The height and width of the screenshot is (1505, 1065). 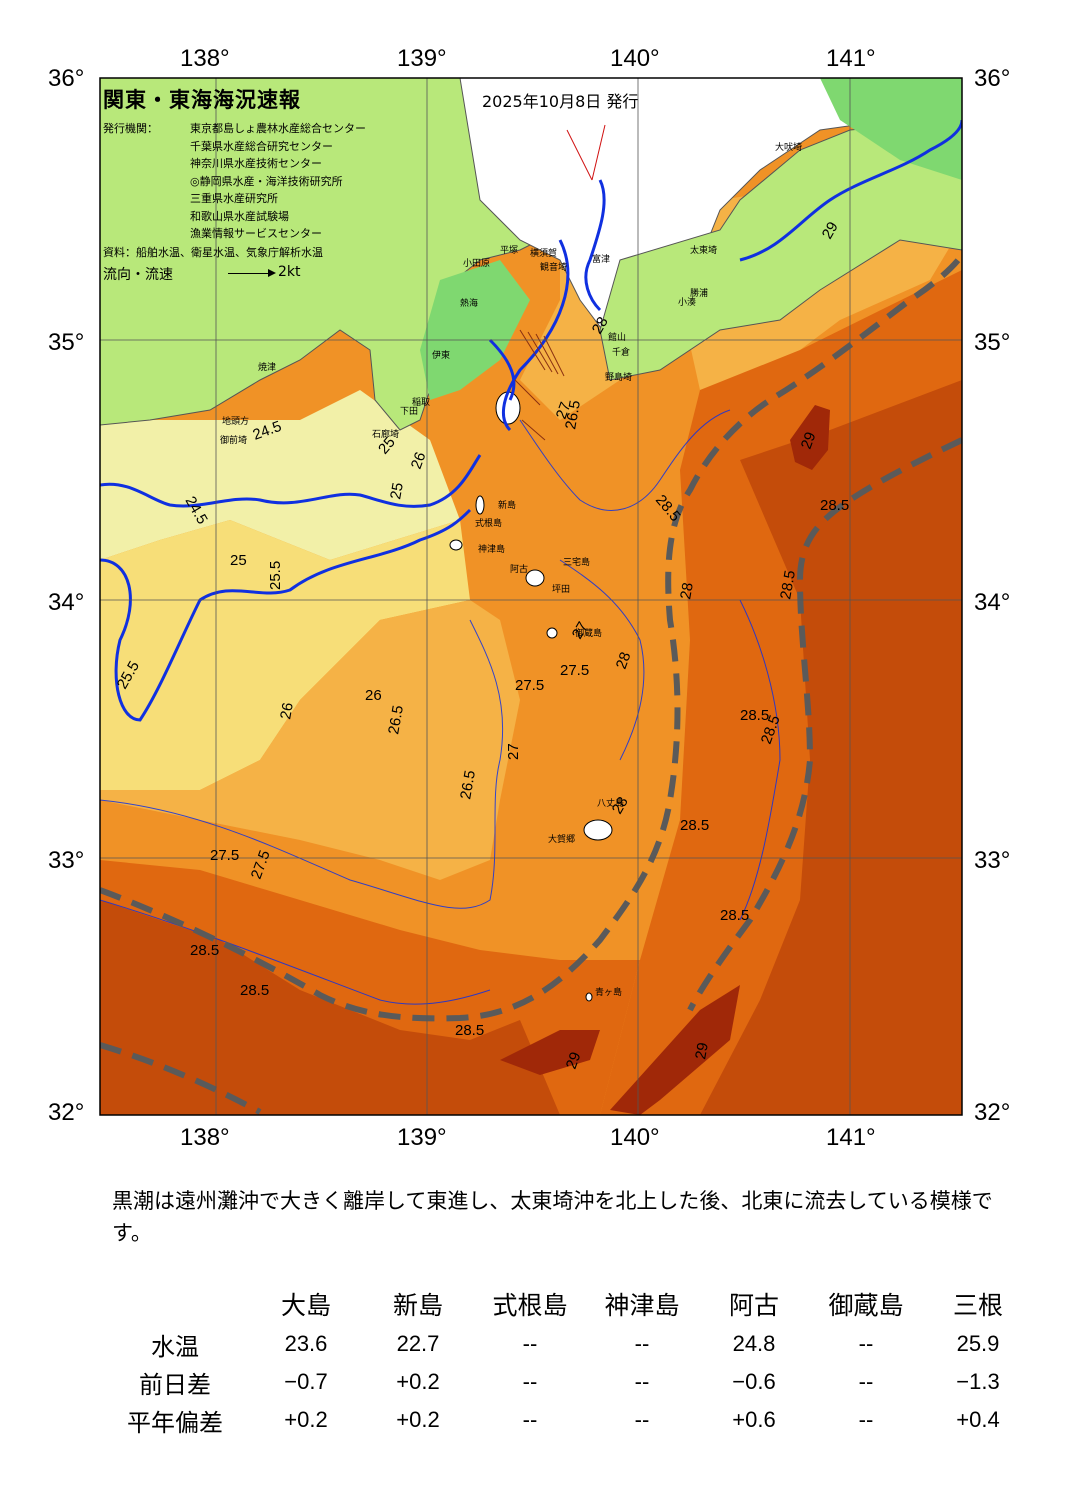 I want to click on table-cell: −0.7, so click(x=306, y=1381).